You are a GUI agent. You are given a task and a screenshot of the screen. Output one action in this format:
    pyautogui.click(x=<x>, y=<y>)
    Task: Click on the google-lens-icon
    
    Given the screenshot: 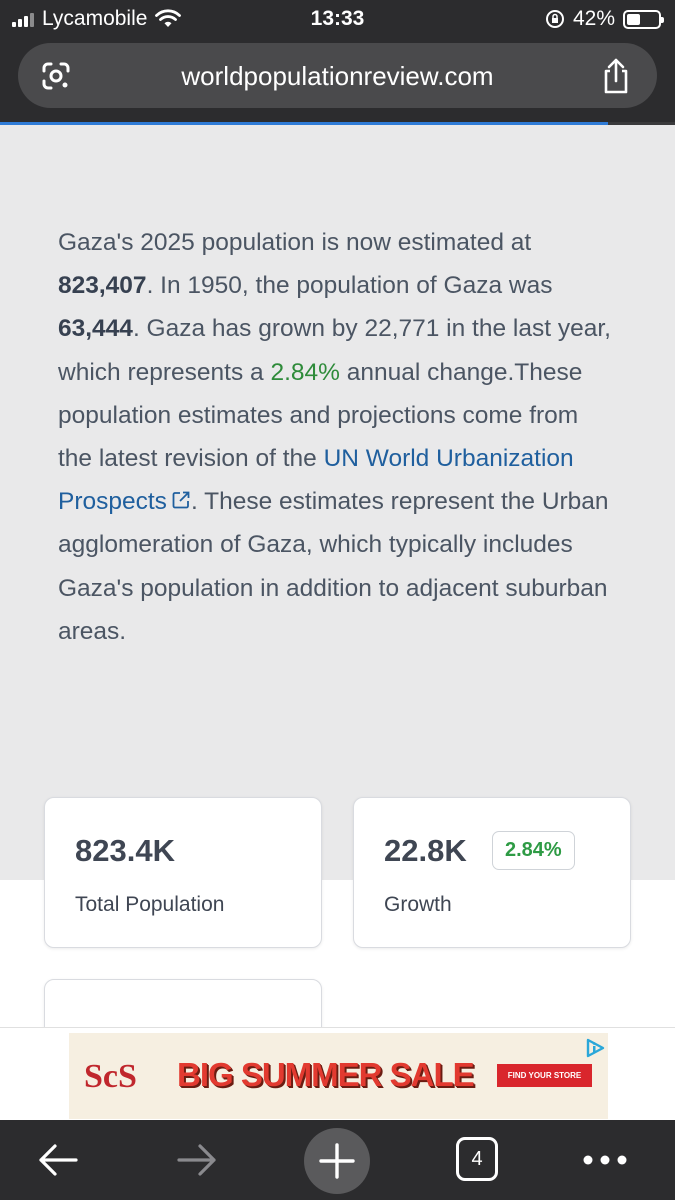 What is the action you would take?
    pyautogui.click(x=56, y=76)
    